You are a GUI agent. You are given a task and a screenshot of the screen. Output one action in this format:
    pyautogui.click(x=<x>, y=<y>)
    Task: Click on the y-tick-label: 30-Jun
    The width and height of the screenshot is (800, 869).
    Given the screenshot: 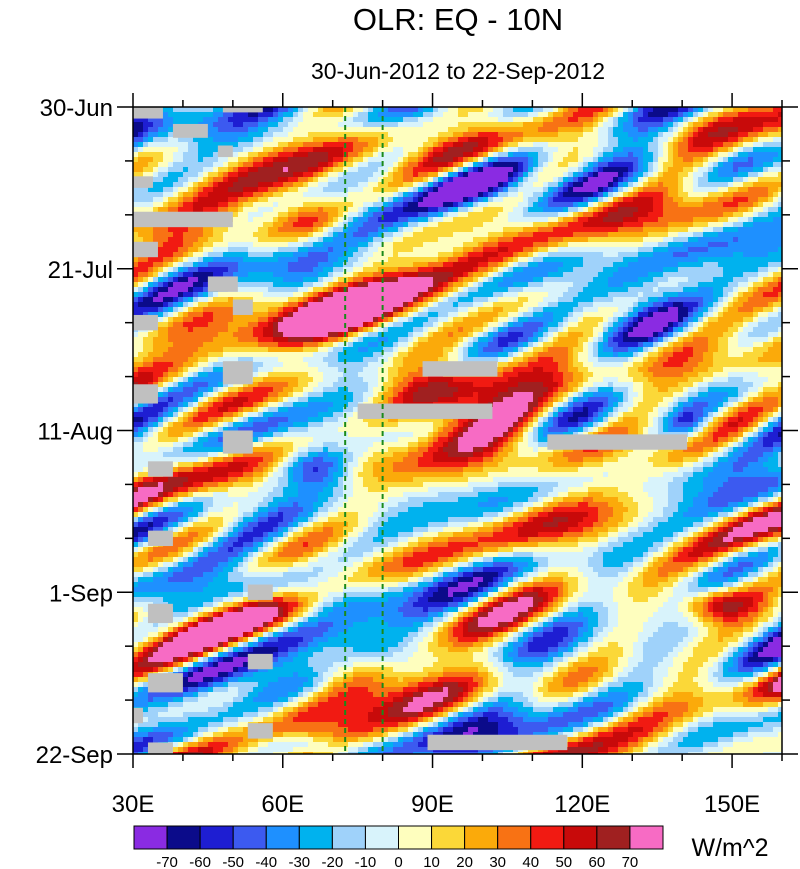 What is the action you would take?
    pyautogui.click(x=76, y=108)
    